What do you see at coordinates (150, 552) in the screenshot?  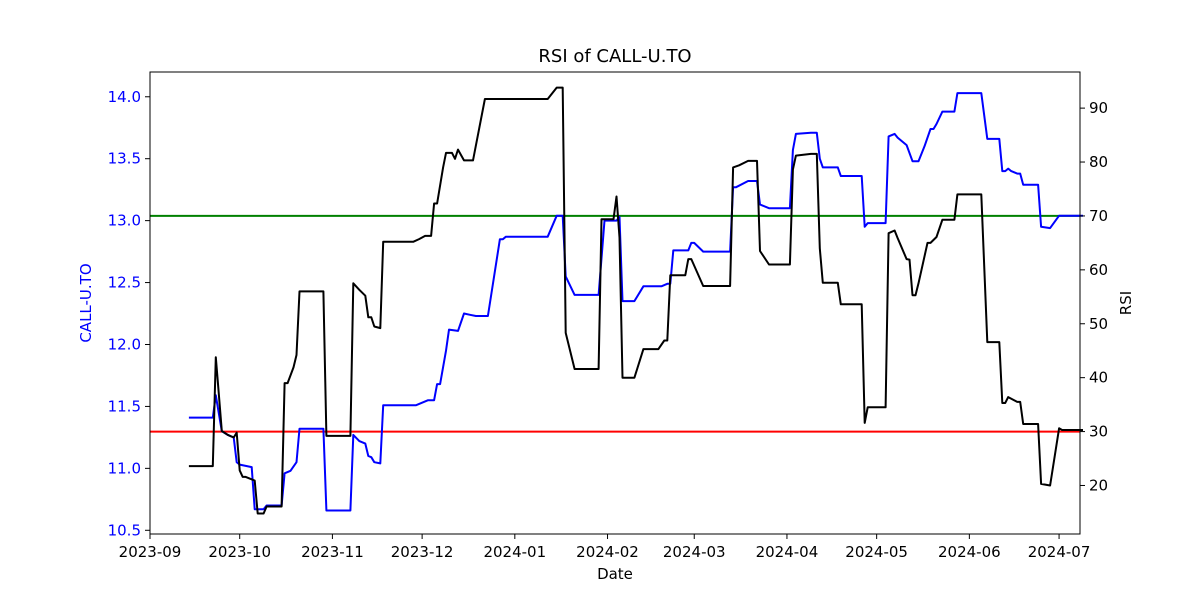 I see `x-tick-label: 2023-09` at bounding box center [150, 552].